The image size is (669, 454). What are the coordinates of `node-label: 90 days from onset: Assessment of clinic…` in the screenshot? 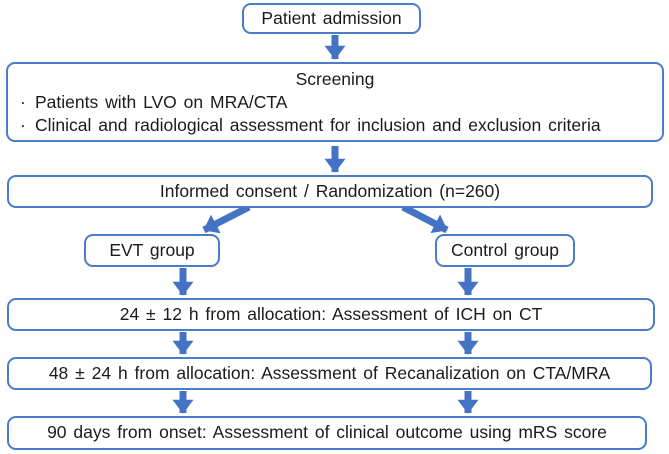 It's located at (327, 432).